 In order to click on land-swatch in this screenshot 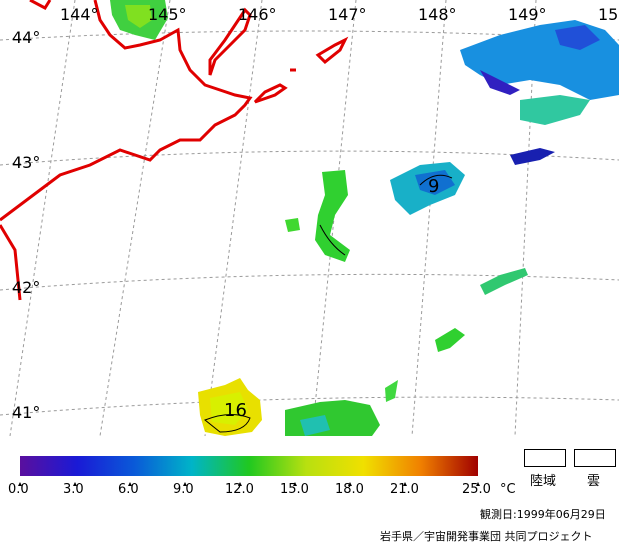, I will do `click(545, 458)`.